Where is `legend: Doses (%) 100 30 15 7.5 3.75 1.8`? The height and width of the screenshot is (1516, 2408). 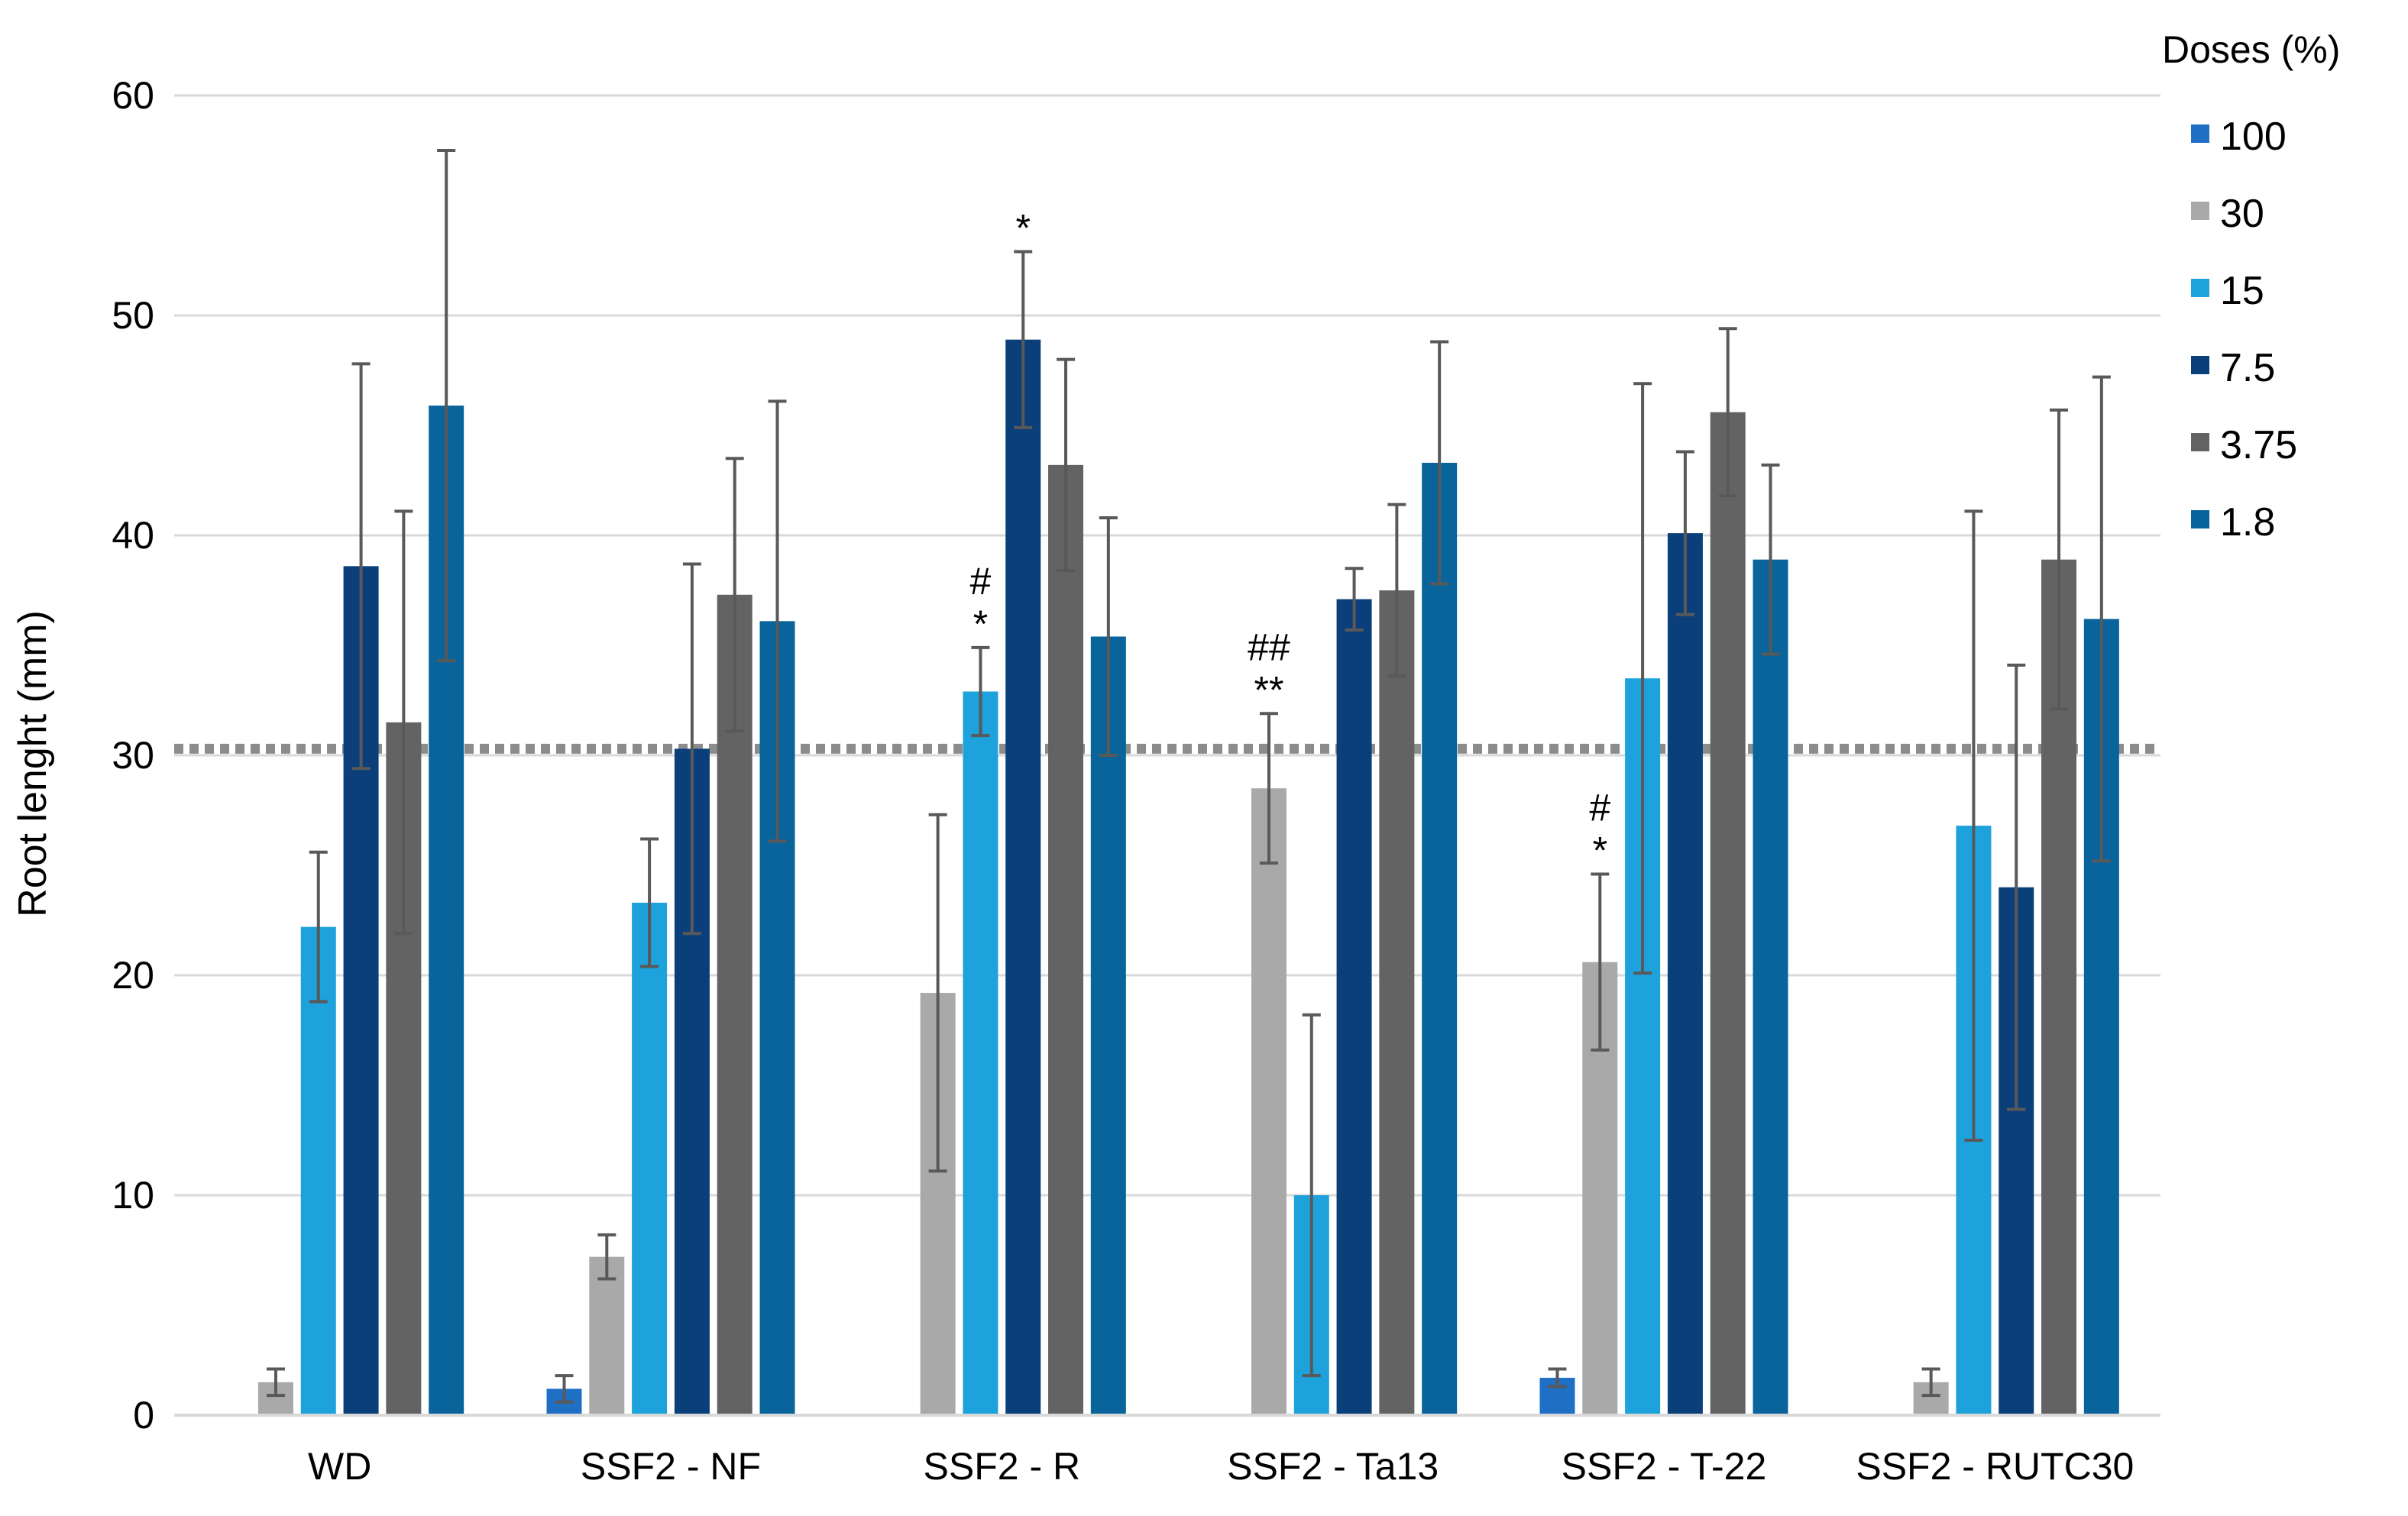
legend: Doses (%) 100 30 15 7.5 3.75 1.8 is located at coordinates (2251, 286).